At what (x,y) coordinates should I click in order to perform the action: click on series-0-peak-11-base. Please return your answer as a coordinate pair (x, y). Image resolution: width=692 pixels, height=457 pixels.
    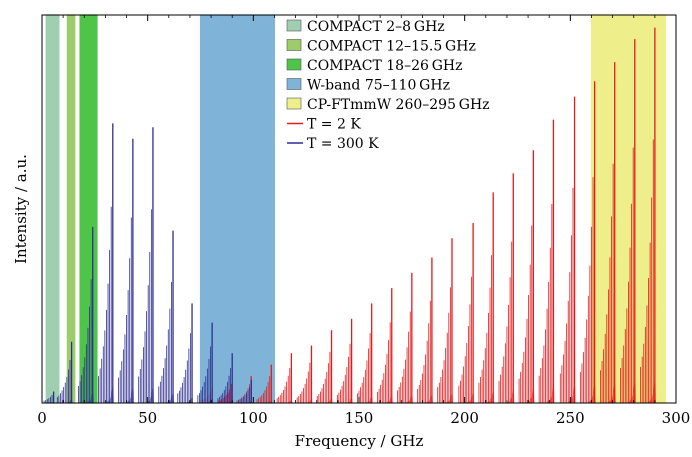
    Looking at the image, I should click on (429, 398).